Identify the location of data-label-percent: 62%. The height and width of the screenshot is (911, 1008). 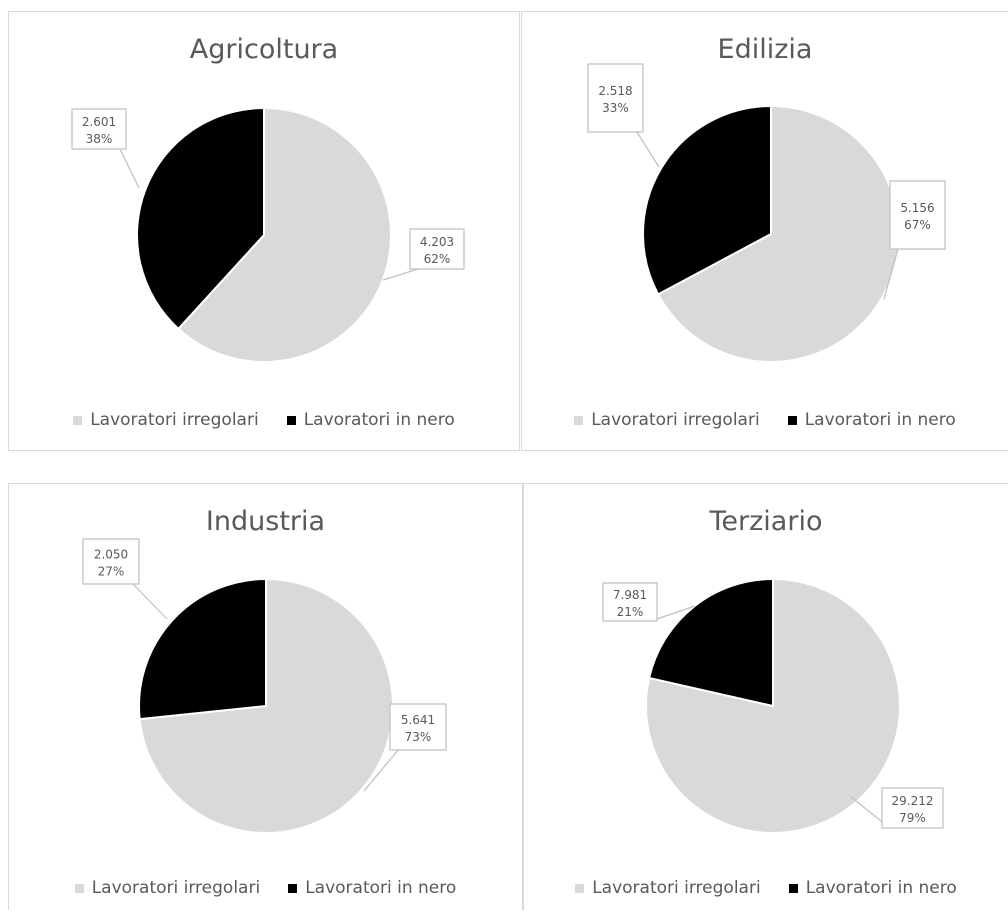
(437, 259).